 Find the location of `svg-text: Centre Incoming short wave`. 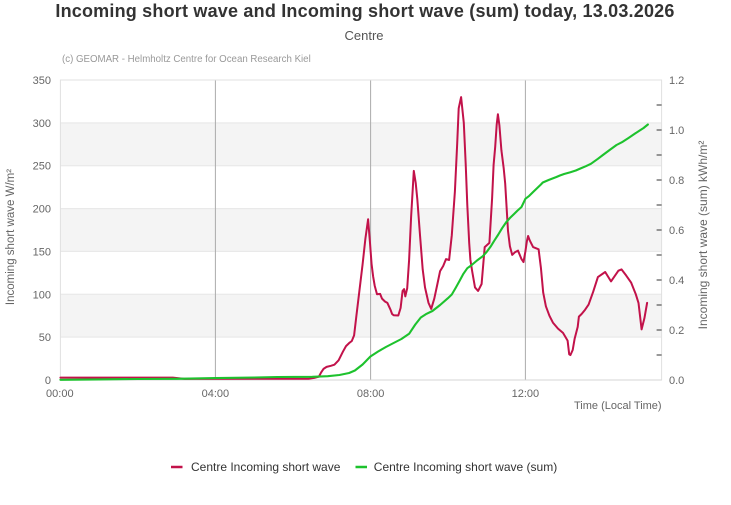

svg-text: Centre Incoming short wave is located at coordinates (266, 467).